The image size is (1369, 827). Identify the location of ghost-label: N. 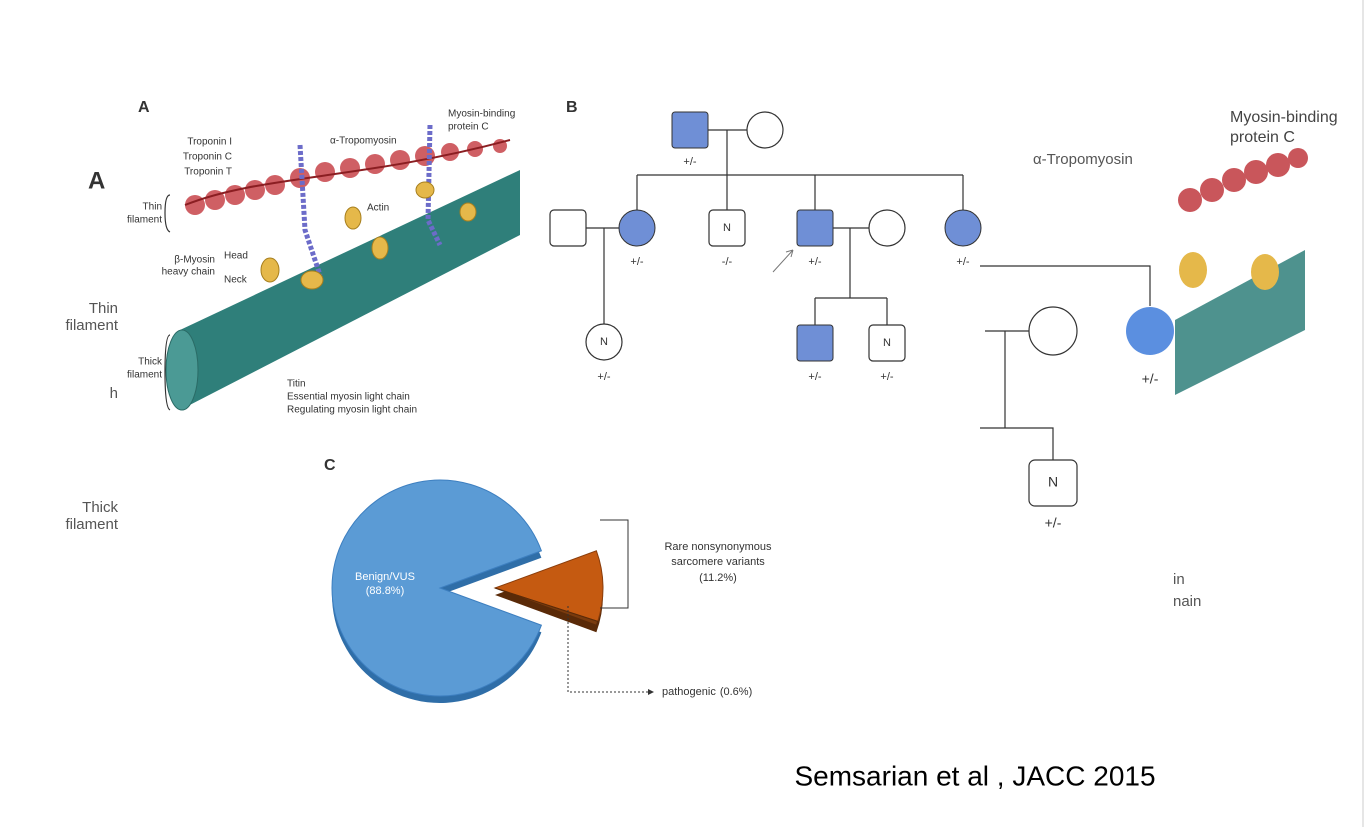
(1053, 482).